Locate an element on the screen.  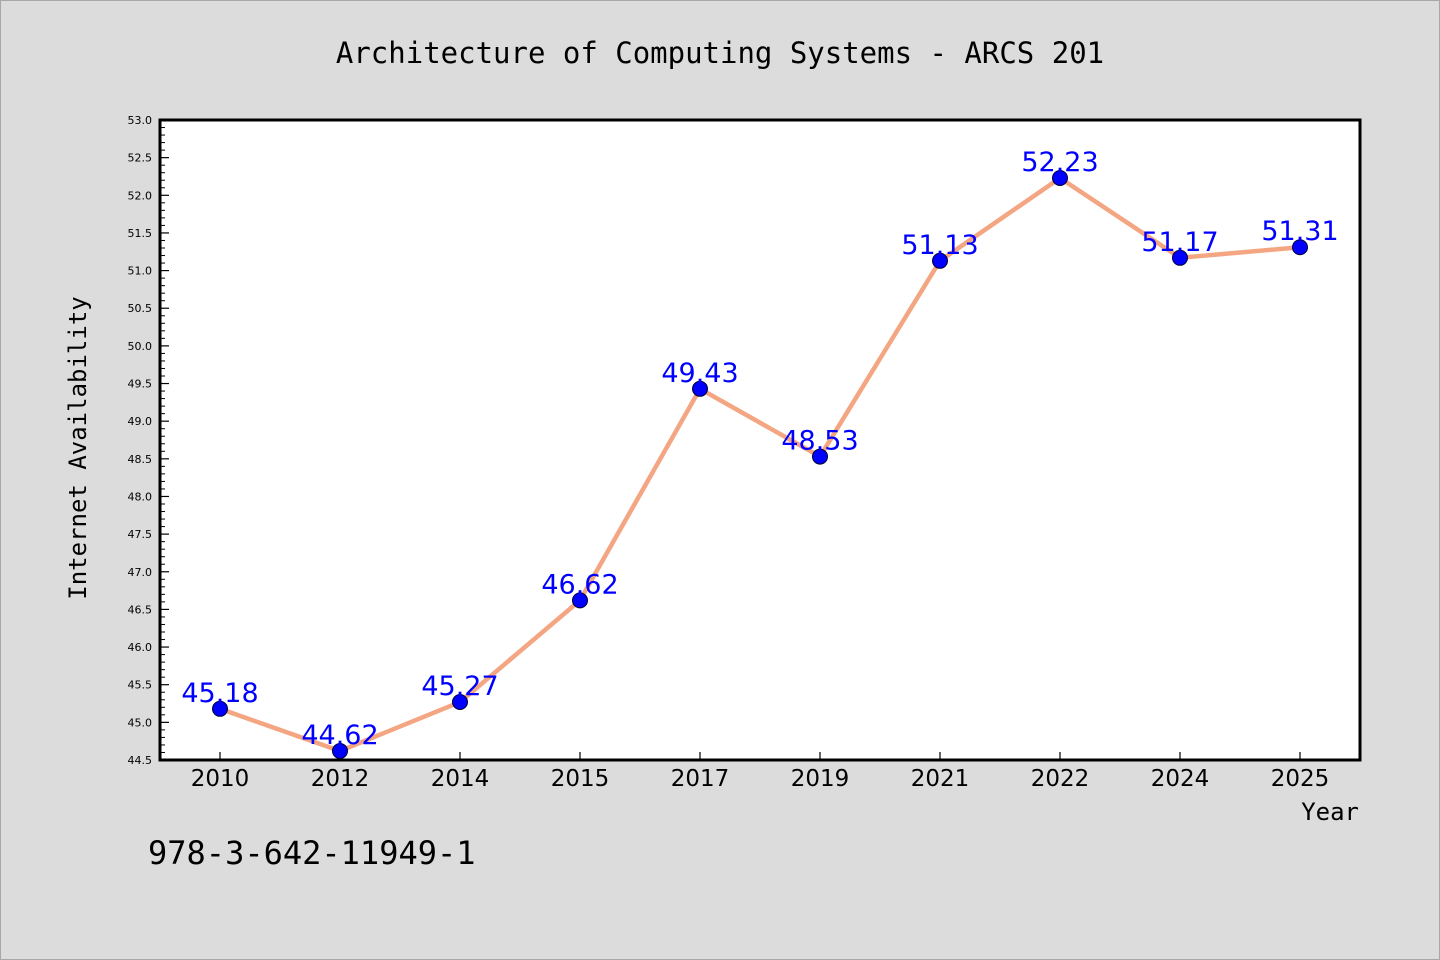
y-tick-label: 45.5 is located at coordinates (140, 685).